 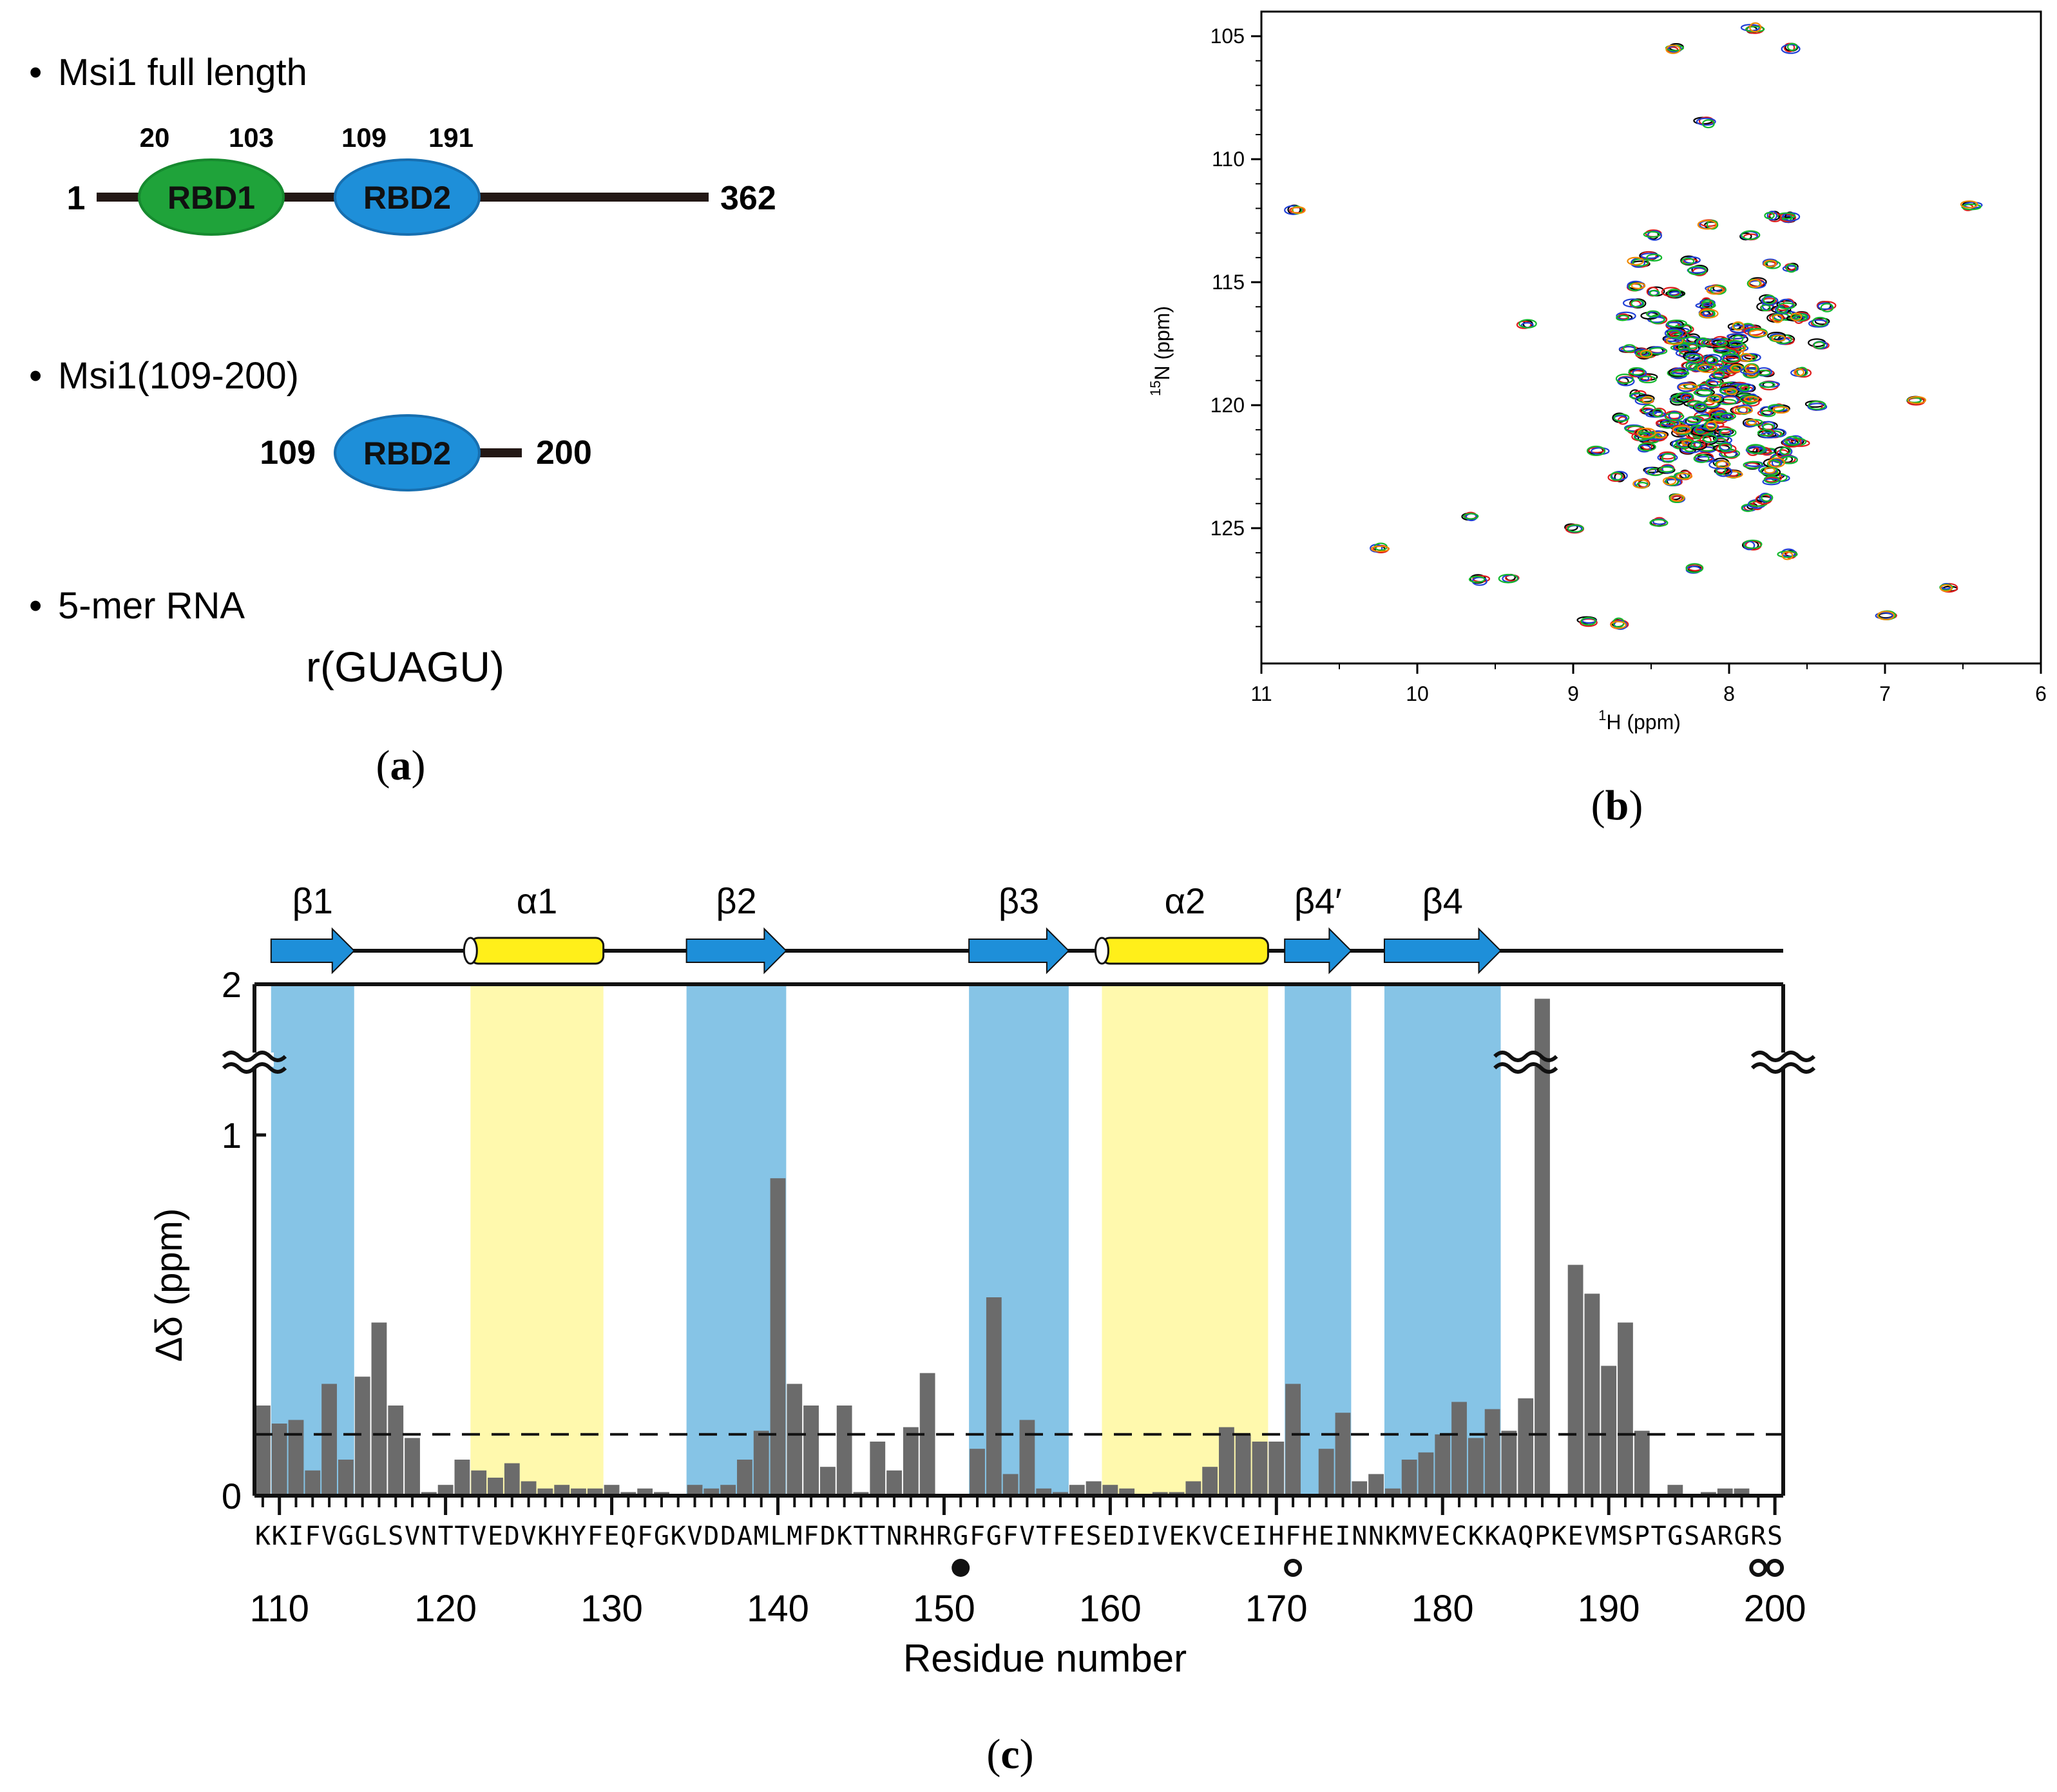 I want to click on x-tick-label: 160, so click(x=1110, y=1609).